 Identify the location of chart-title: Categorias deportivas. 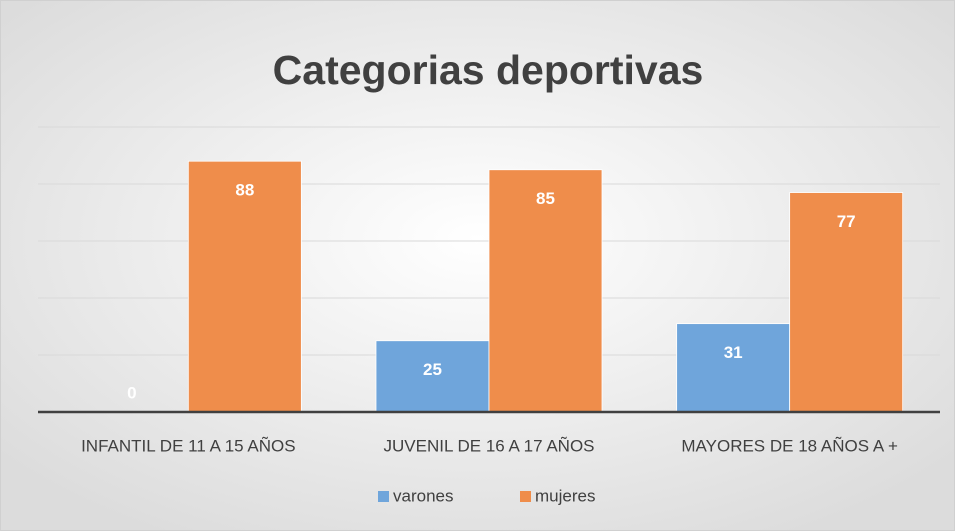
(488, 70).